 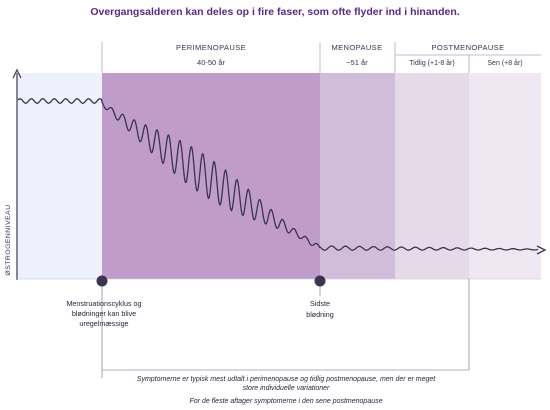 I want to click on note-line-2: store individuelle variationer, so click(x=286, y=388).